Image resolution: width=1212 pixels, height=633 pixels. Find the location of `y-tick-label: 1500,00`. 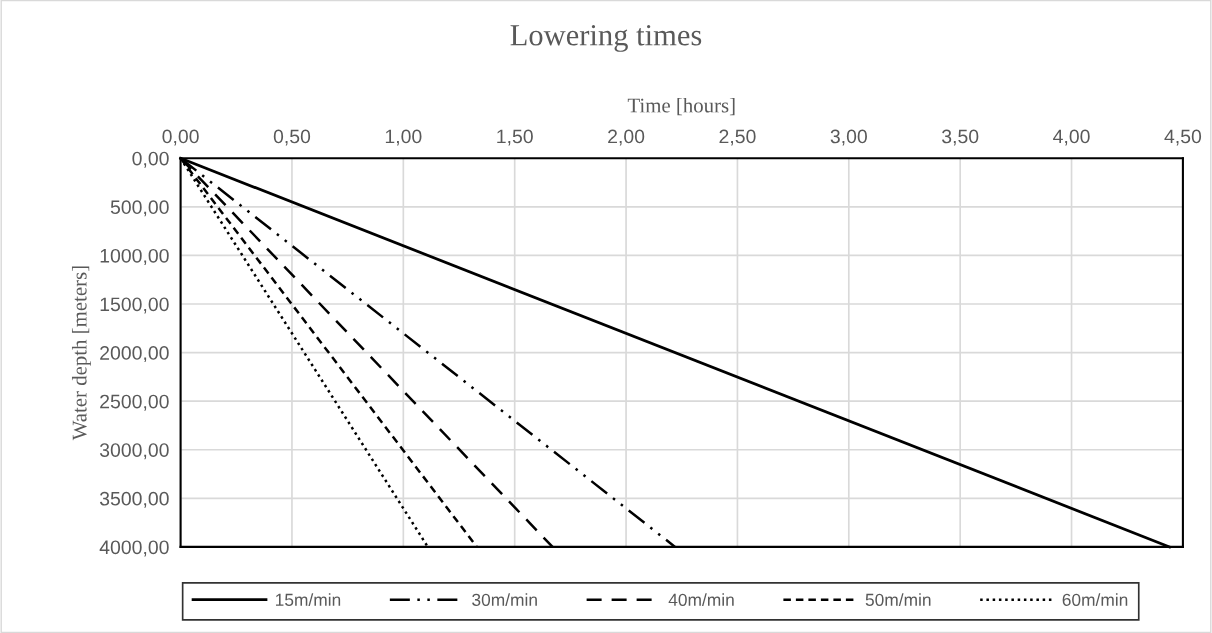

y-tick-label: 1500,00 is located at coordinates (134, 305).